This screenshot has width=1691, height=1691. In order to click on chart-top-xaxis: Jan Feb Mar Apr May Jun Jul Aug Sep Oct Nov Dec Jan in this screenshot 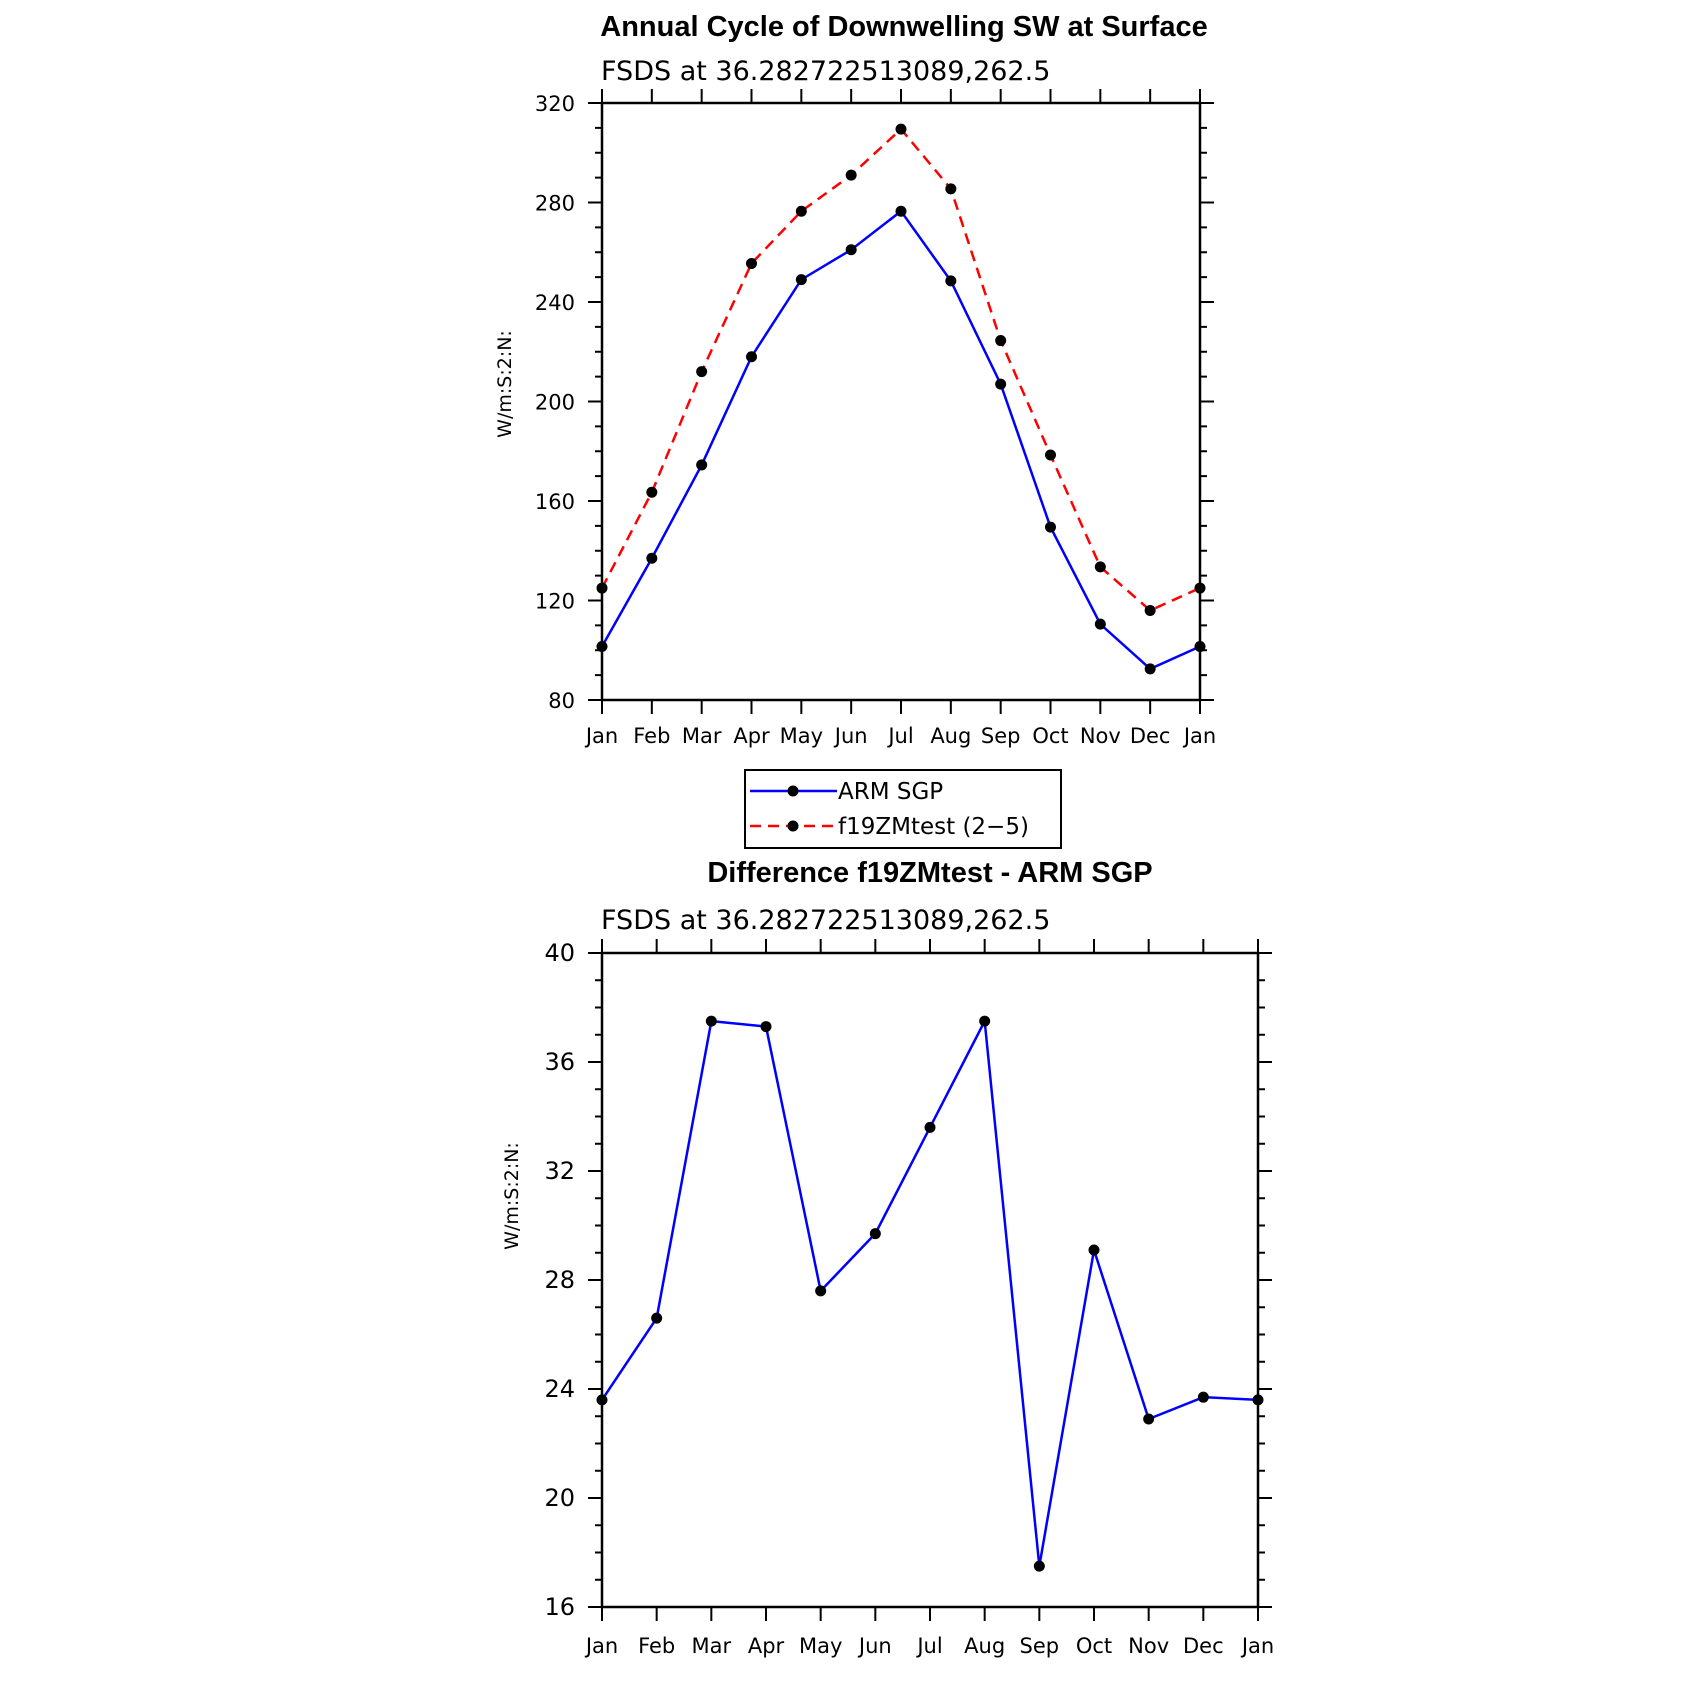, I will do `click(900, 418)`.